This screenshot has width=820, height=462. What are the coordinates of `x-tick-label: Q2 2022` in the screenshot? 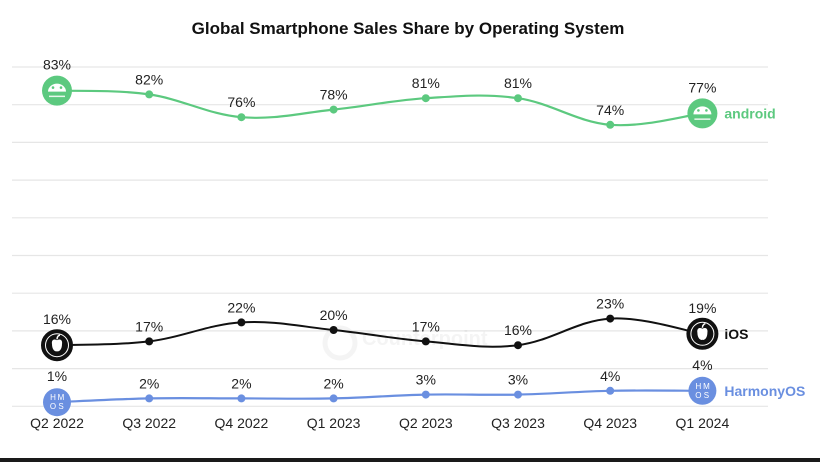 It's located at (57, 423).